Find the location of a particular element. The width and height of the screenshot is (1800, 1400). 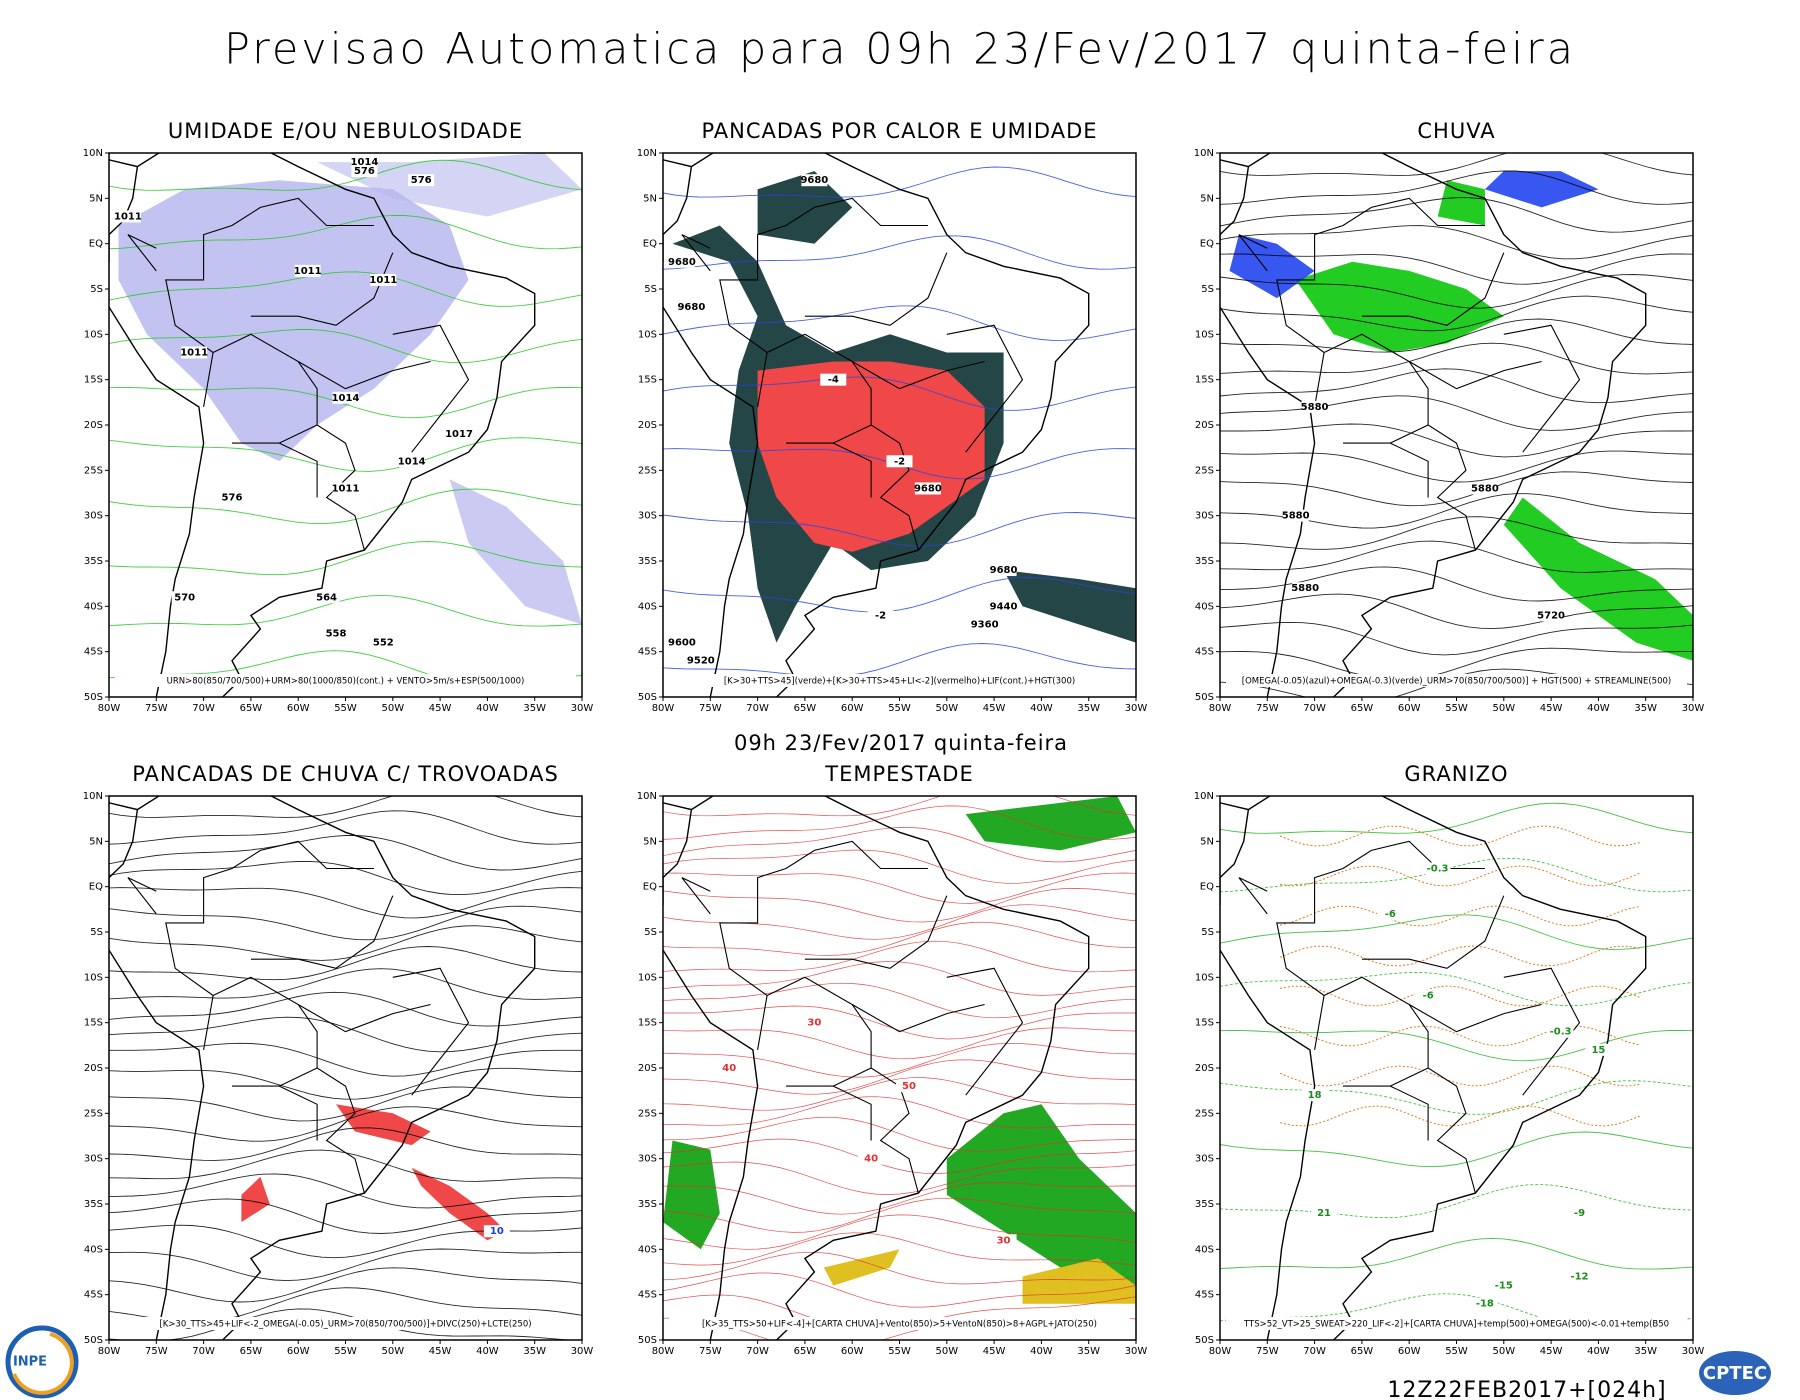

contour-label: 1017 is located at coordinates (459, 434).